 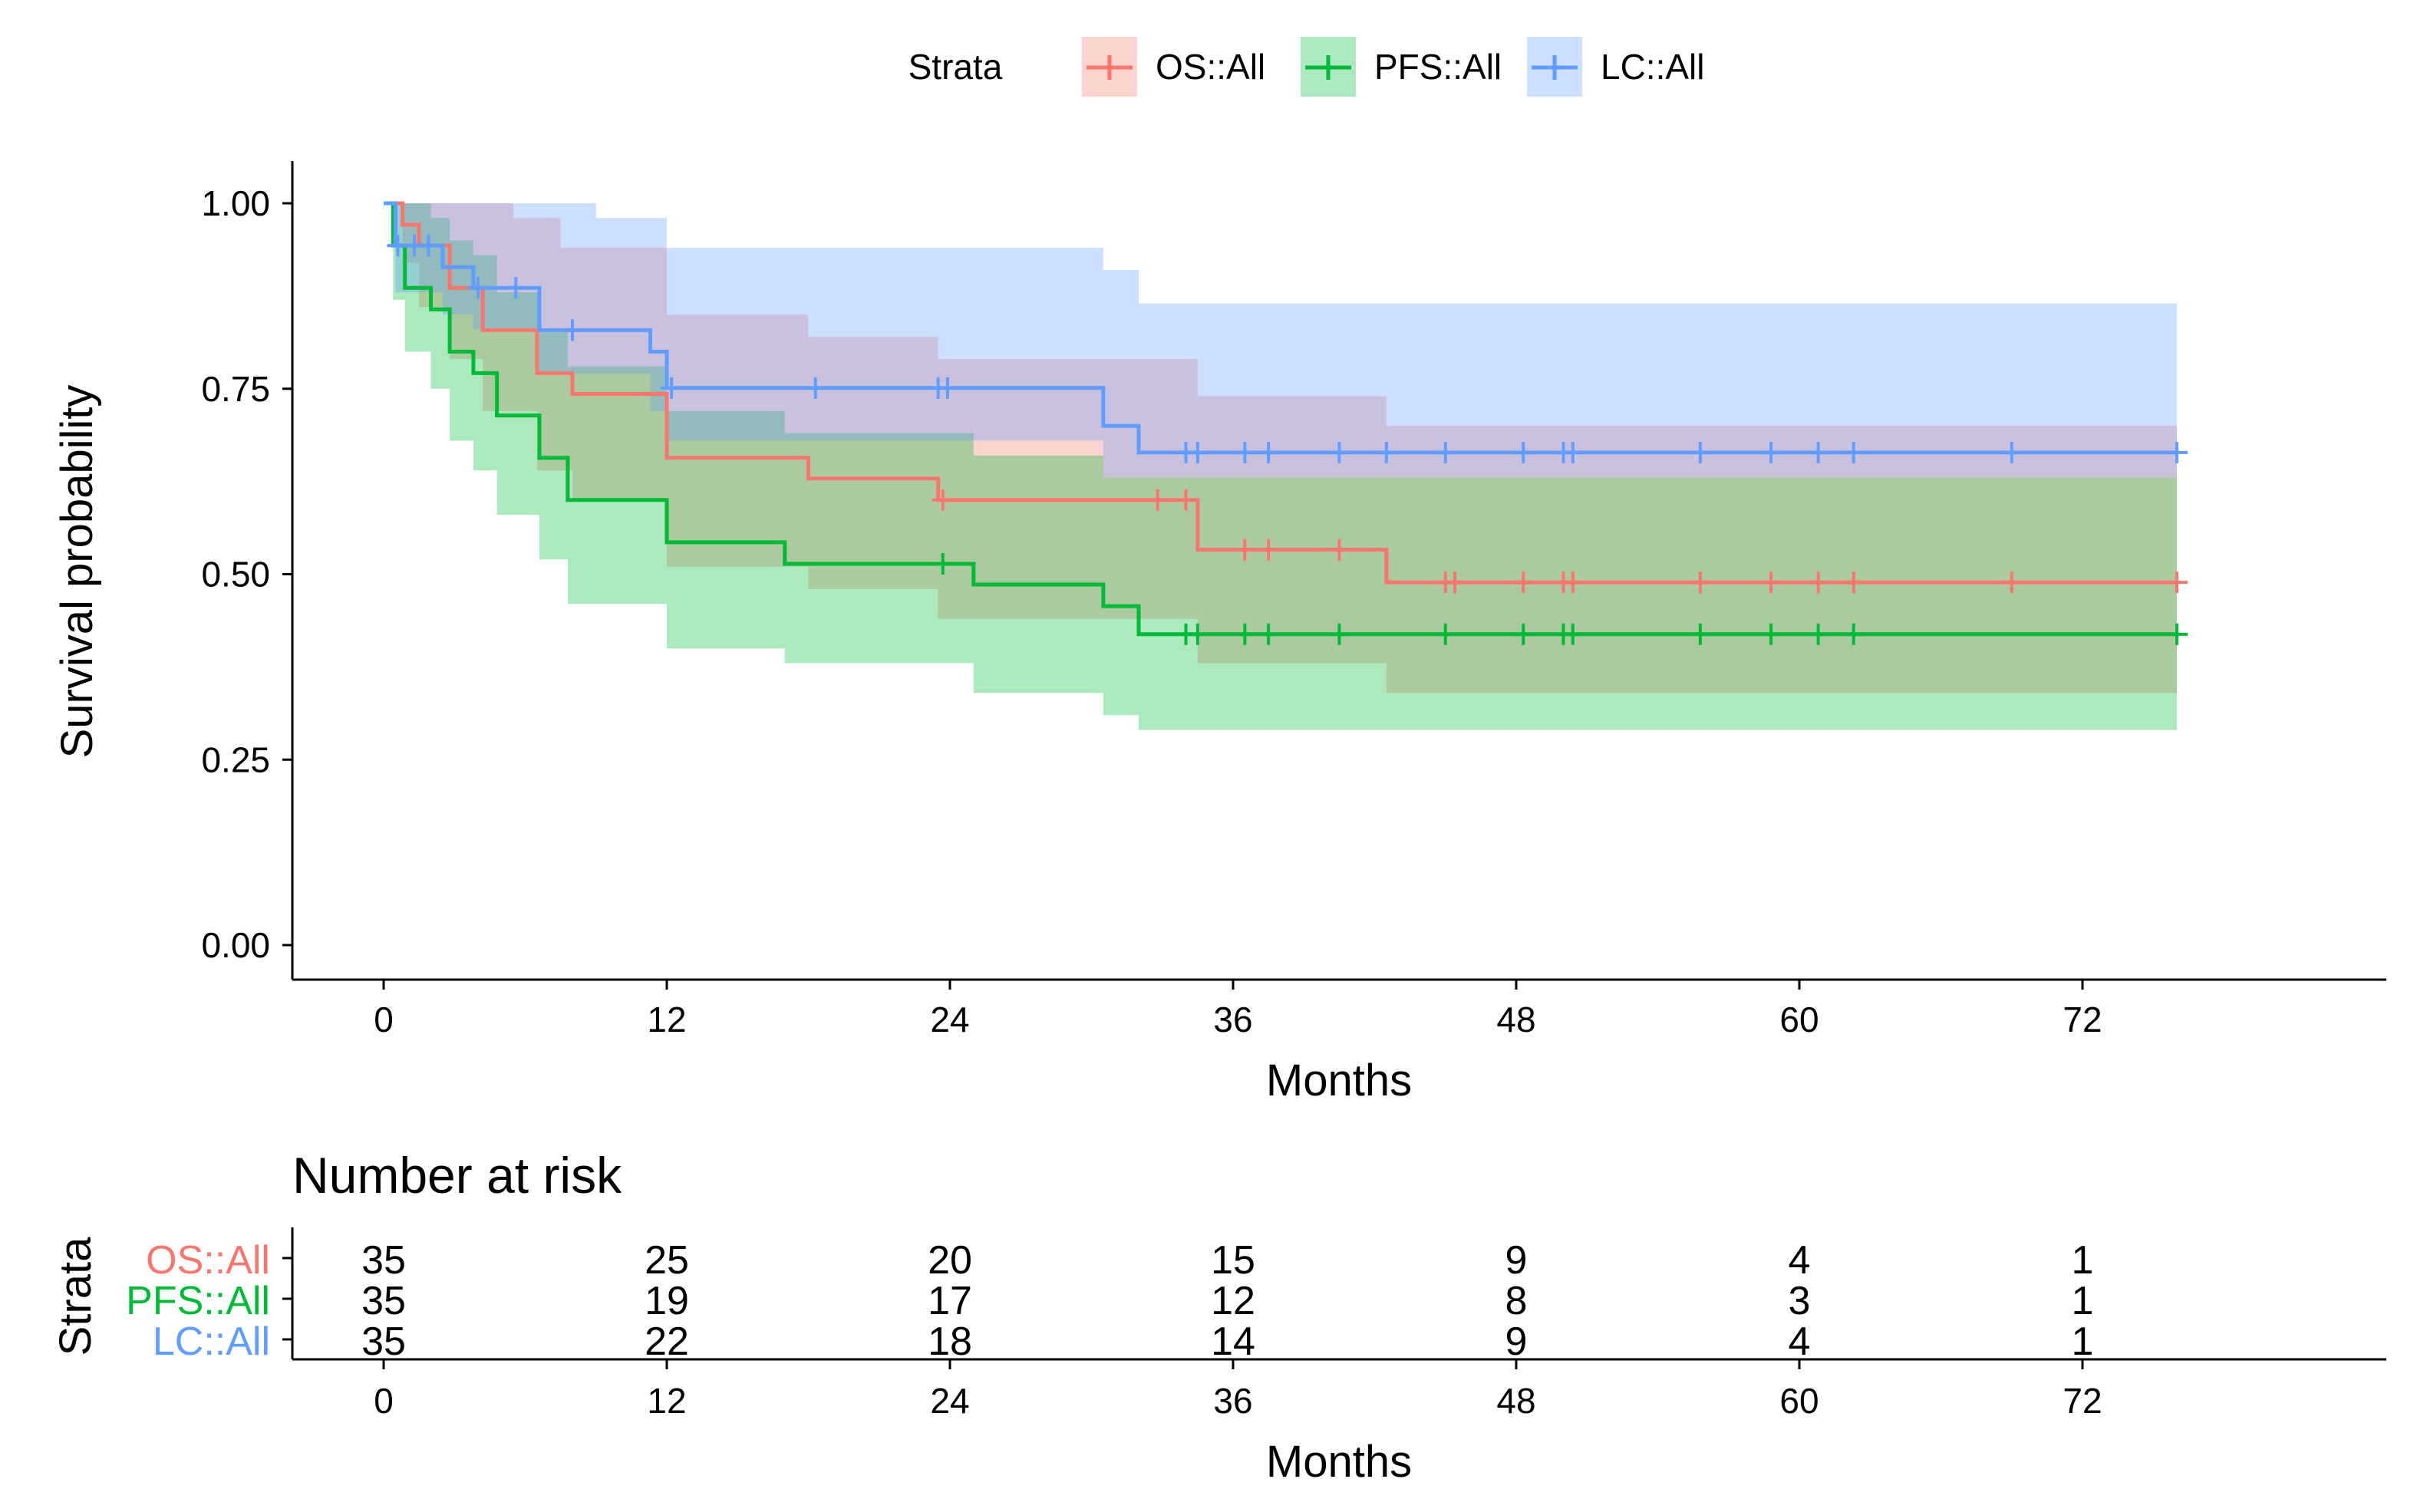 I want to click on y-axis-ticks: 0.00 0.25 0.50 0.75 1.00, so click(x=246, y=574).